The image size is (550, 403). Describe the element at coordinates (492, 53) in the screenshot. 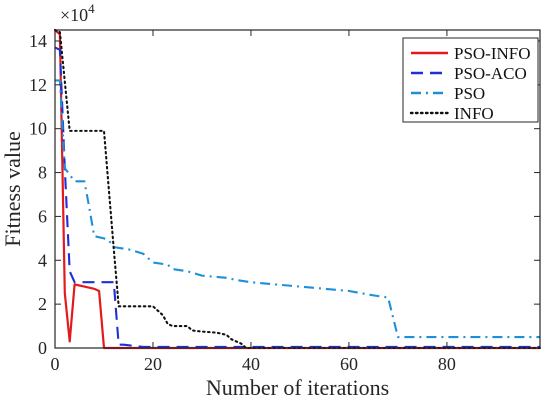

I see `legend-label-pso-info: PSO-INFO` at that location.